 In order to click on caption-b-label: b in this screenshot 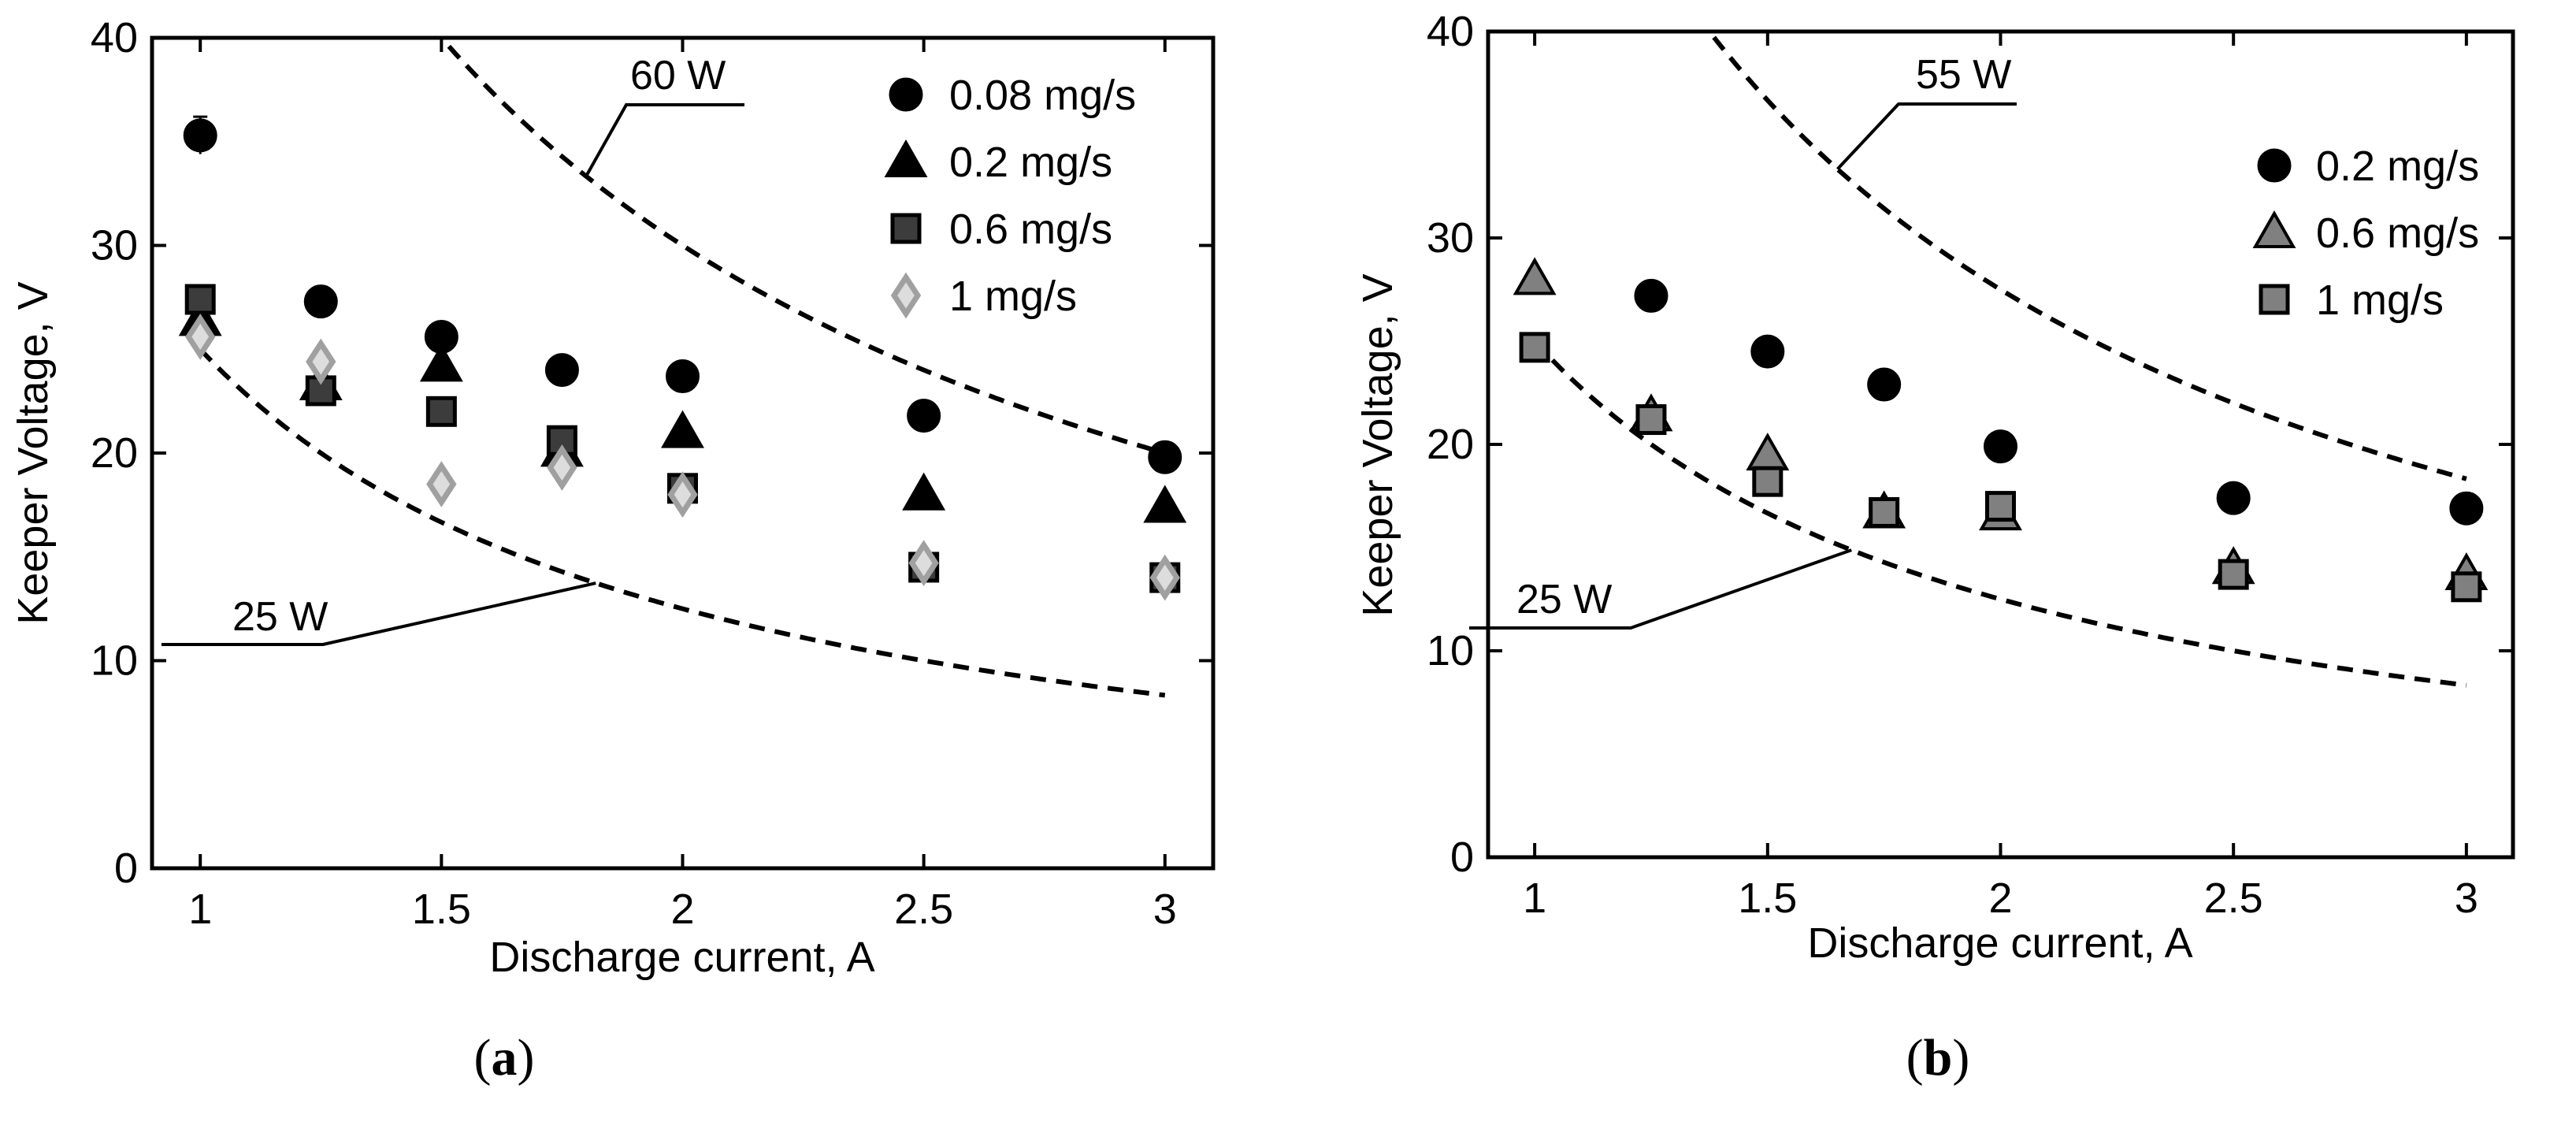, I will do `click(1938, 1058)`.